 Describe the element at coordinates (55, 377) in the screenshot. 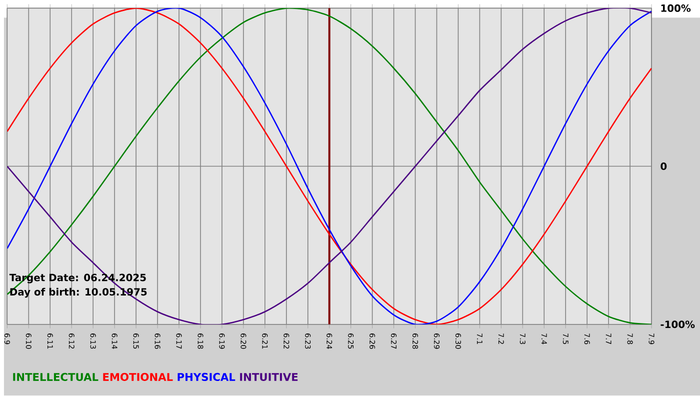

I see `text: INTELLECTUAL` at that location.